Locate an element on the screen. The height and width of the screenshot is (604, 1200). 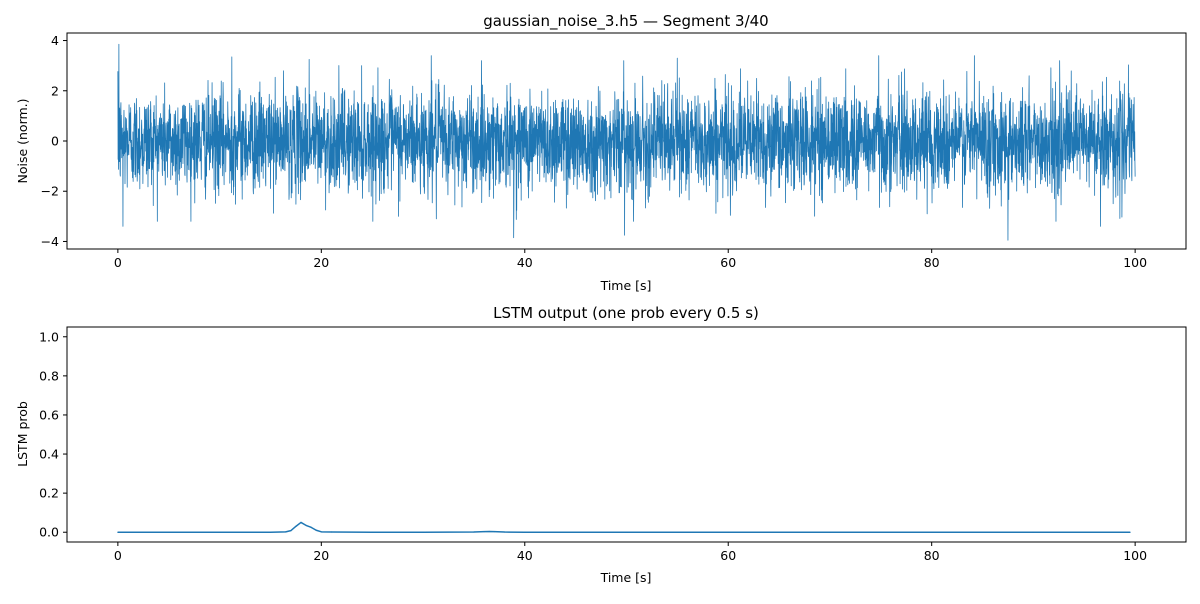
lstm-chart-title: LSTM output (one prob every 0.5 s) is located at coordinates (626, 313).